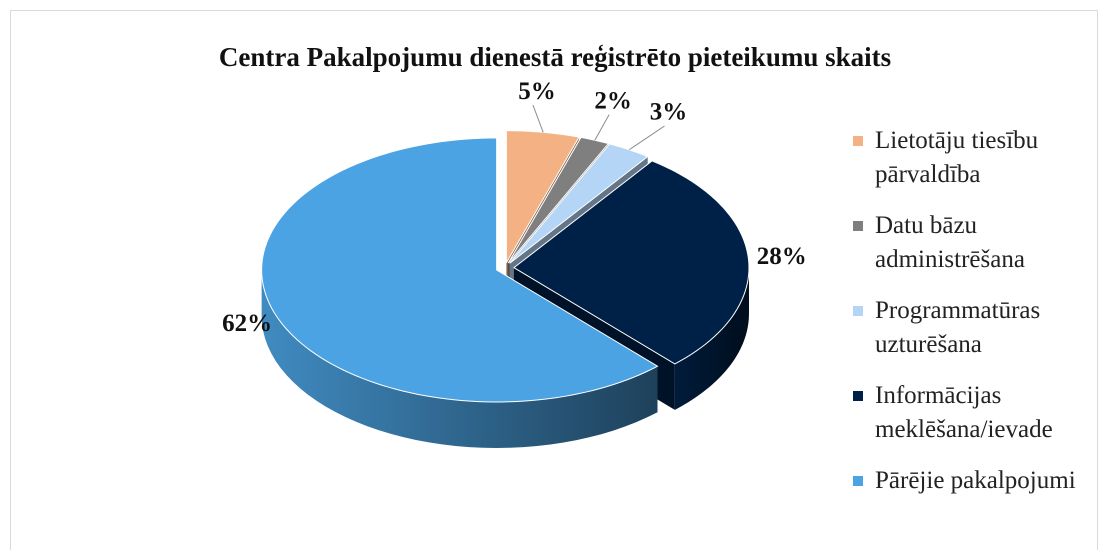 The width and height of the screenshot is (1110, 550). I want to click on legend-label: Pārējie pakalpojumi, so click(975, 480).